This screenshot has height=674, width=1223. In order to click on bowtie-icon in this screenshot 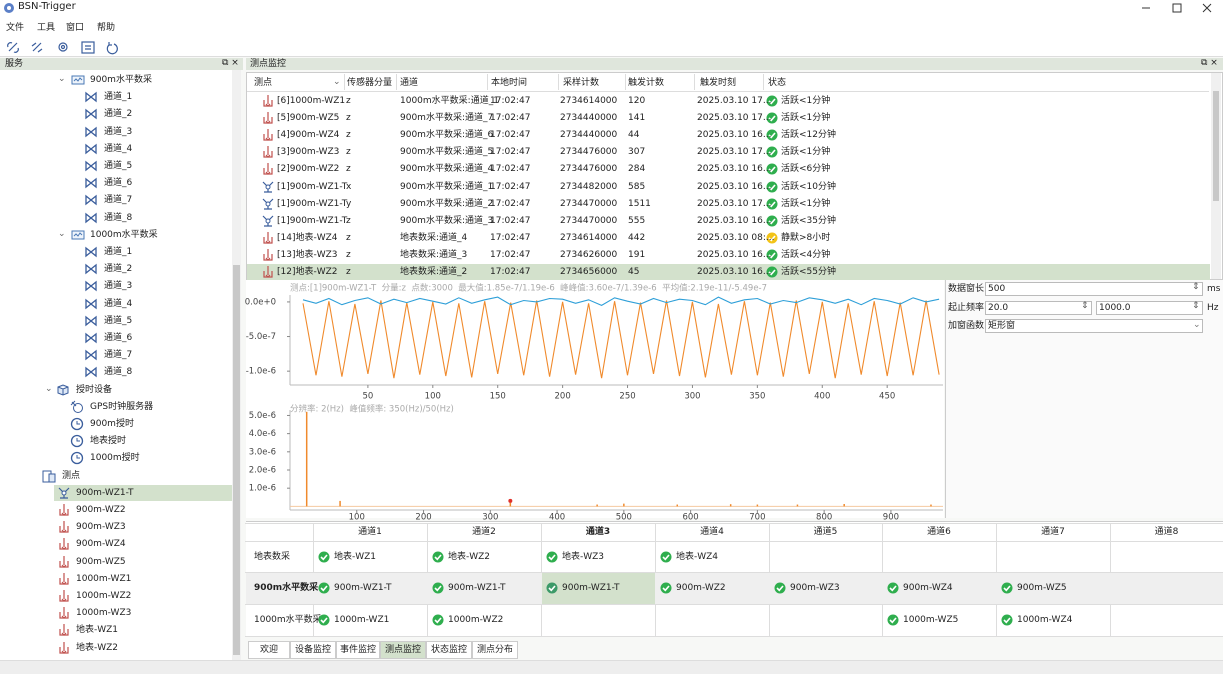, I will do `click(91, 166)`.